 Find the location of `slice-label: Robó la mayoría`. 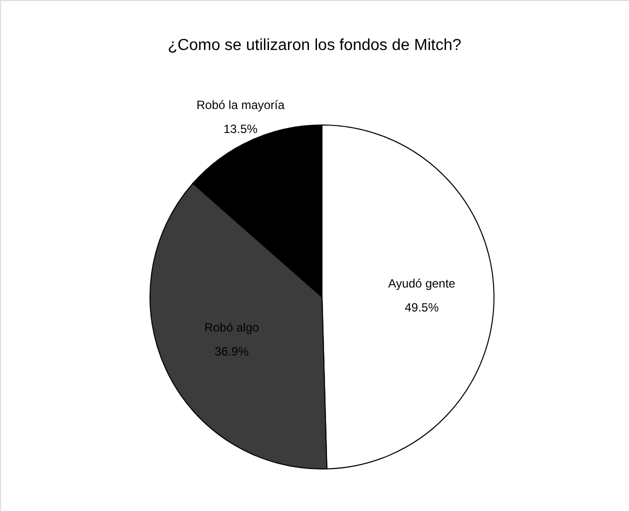

slice-label: Robó la mayoría is located at coordinates (240, 105).